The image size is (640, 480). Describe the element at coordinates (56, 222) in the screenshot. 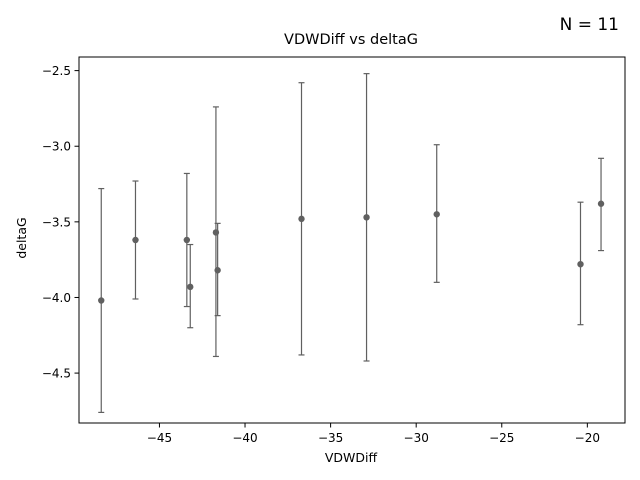

I see `y-tick-label: −3.5` at that location.